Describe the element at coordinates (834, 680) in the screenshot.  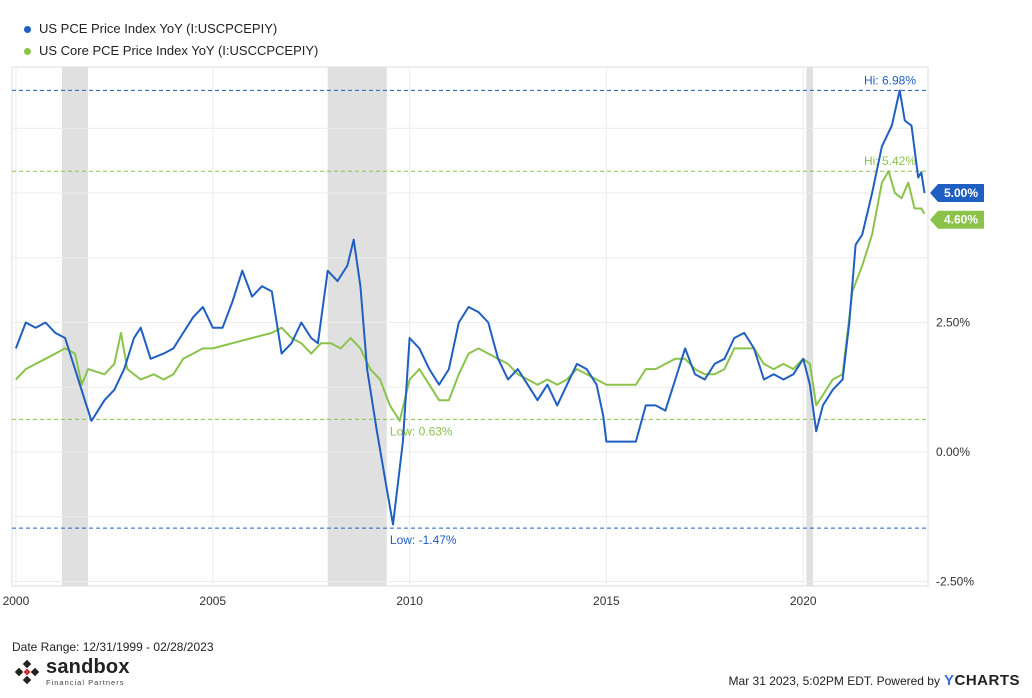
I see `timestamp-text: Mar 31 2023, 5:02PM EDT. Powered by` at that location.